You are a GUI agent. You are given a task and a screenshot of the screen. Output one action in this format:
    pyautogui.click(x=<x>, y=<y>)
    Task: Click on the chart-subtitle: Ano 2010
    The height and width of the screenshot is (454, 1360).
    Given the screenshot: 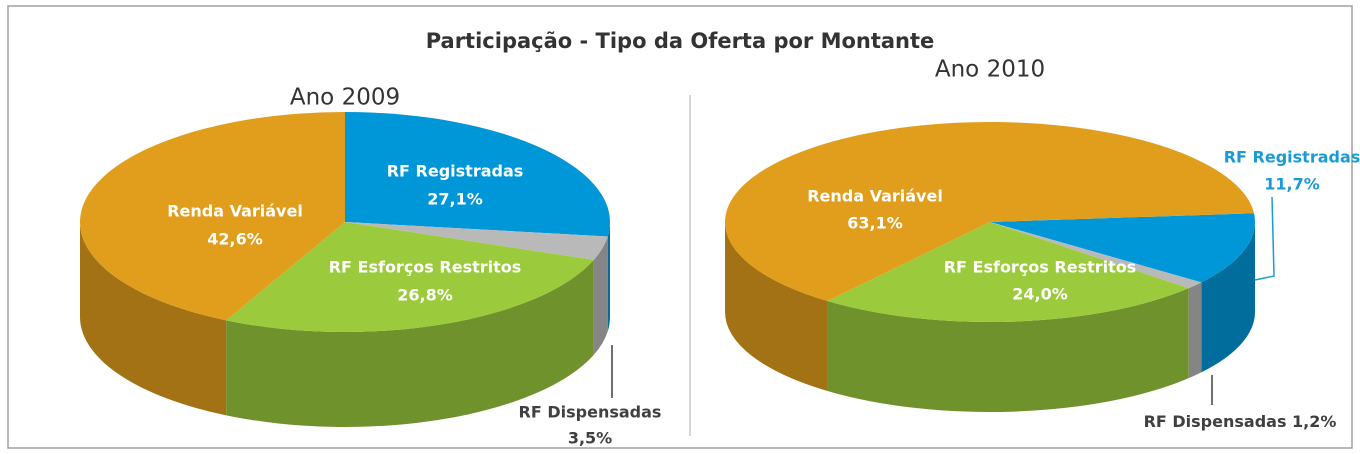 What is the action you would take?
    pyautogui.click(x=990, y=70)
    